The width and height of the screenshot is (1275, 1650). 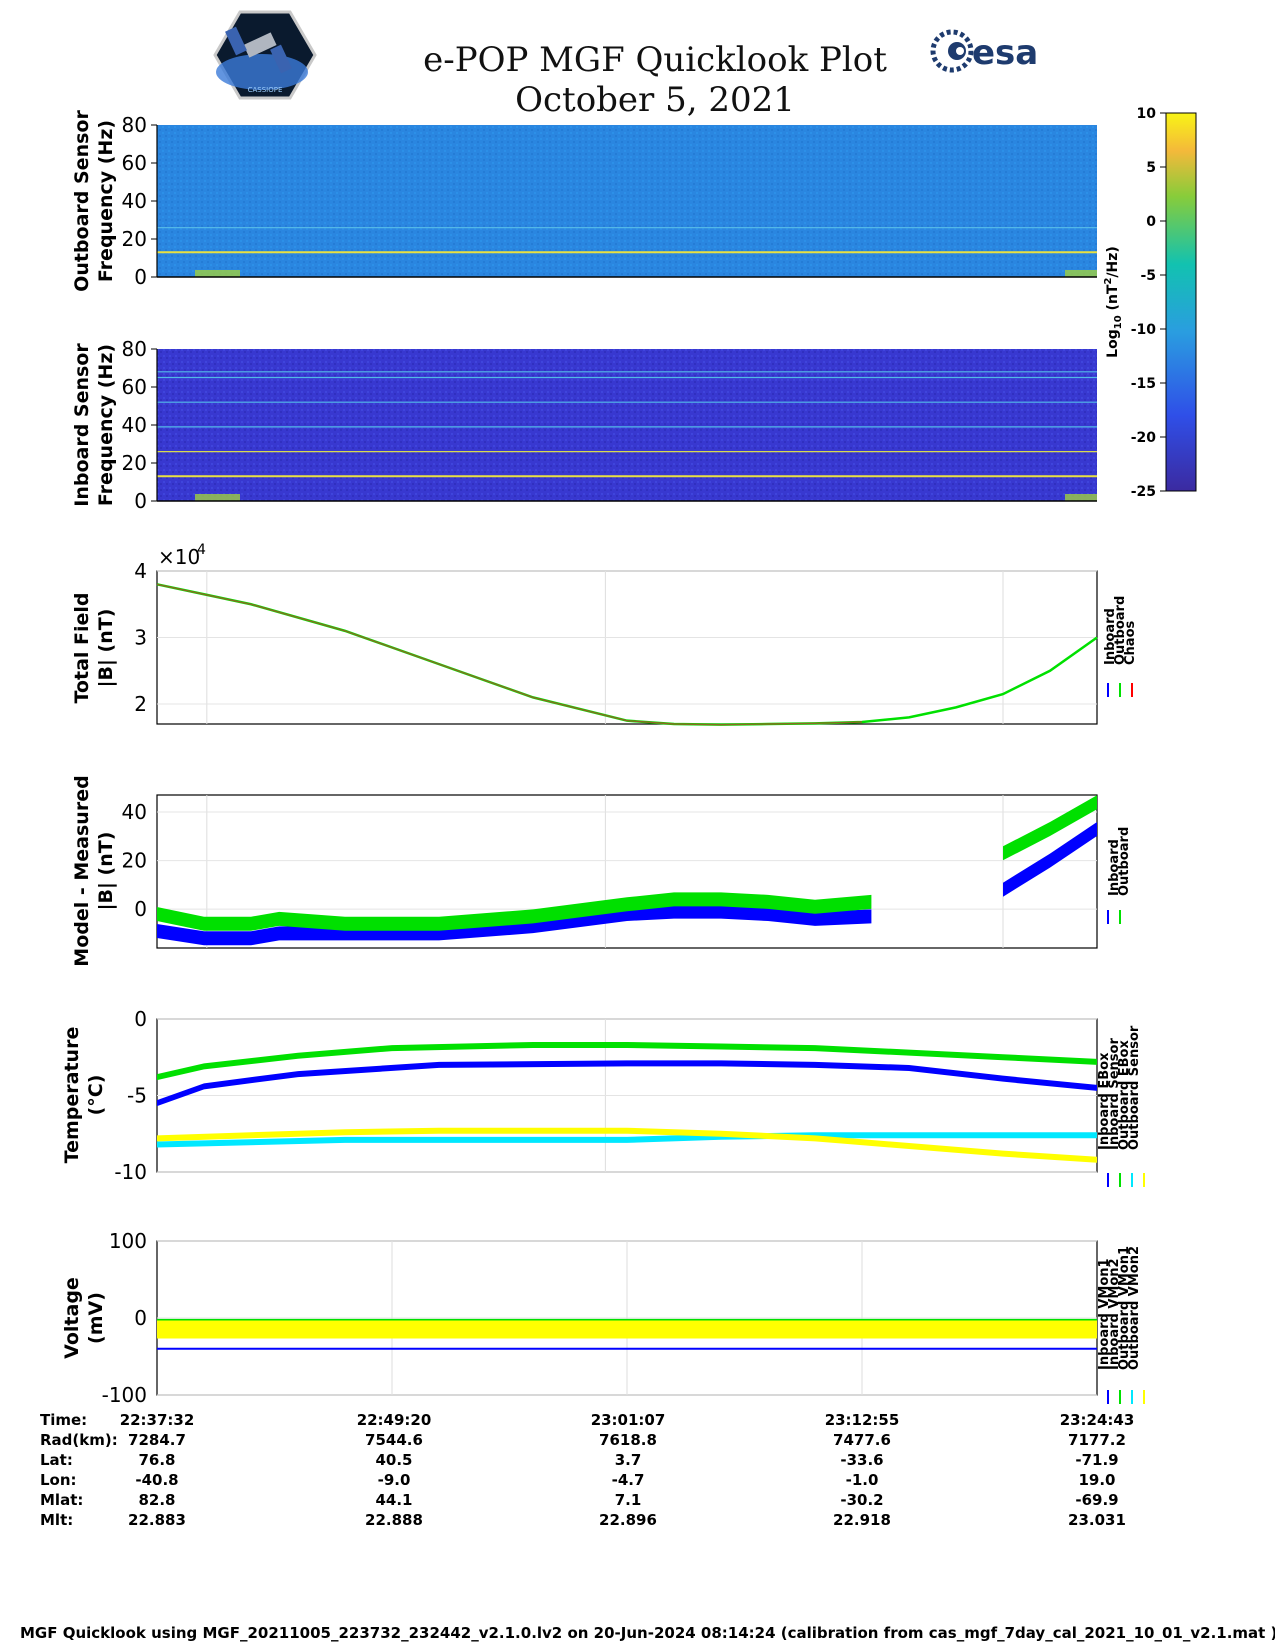 I want to click on colorbar-tick-label: -5, so click(x=1148, y=276).